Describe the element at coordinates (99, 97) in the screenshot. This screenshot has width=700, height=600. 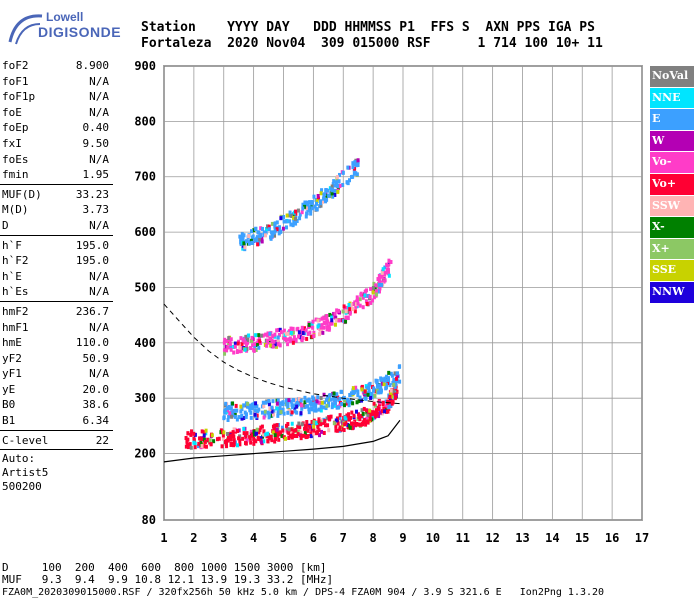
I see `param-value: N/A` at that location.